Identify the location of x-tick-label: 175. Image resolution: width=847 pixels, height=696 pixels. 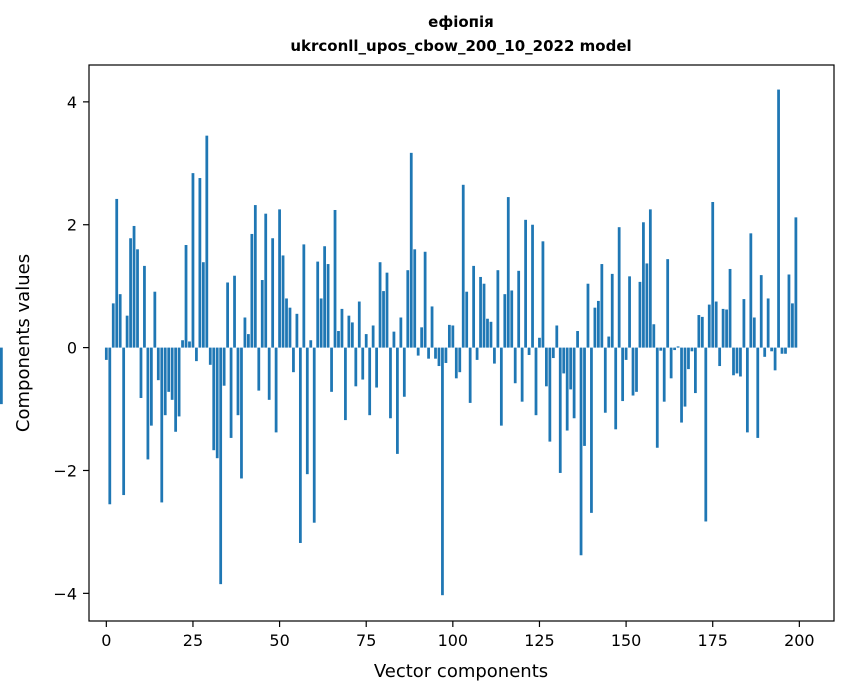
(712, 640).